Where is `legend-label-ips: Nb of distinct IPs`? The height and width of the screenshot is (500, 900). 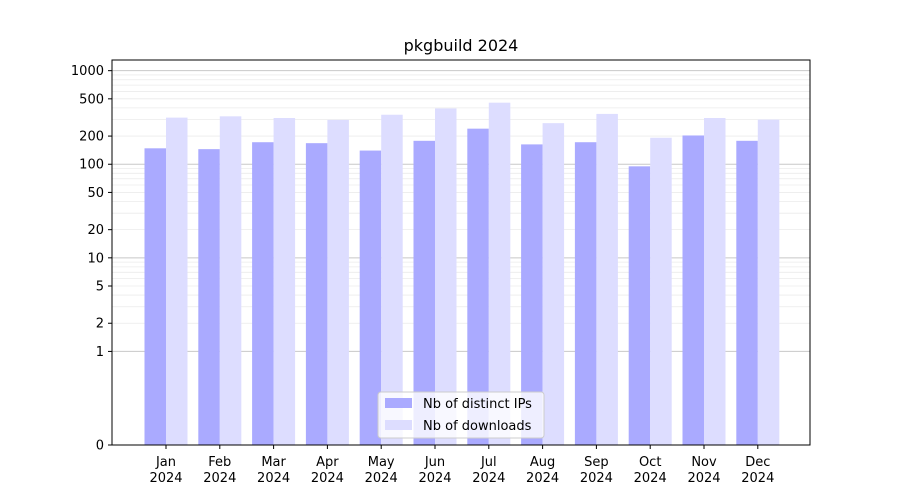
legend-label-ips: Nb of distinct IPs is located at coordinates (477, 404).